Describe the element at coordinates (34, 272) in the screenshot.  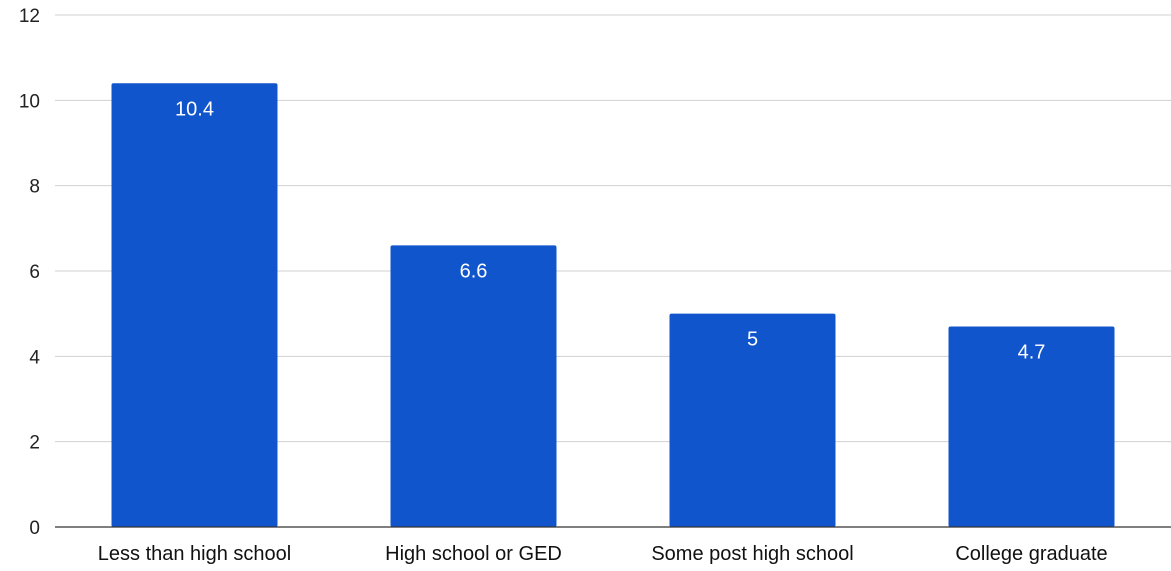
I see `y-tick-label: 6` at that location.